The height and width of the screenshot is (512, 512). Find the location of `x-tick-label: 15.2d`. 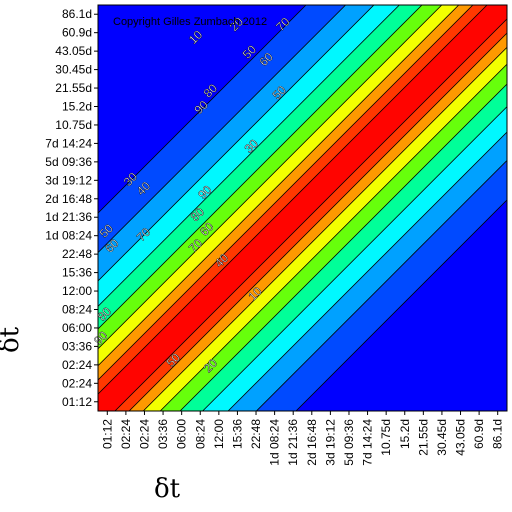

x-tick-label: 15.2d is located at coordinates (405, 434).